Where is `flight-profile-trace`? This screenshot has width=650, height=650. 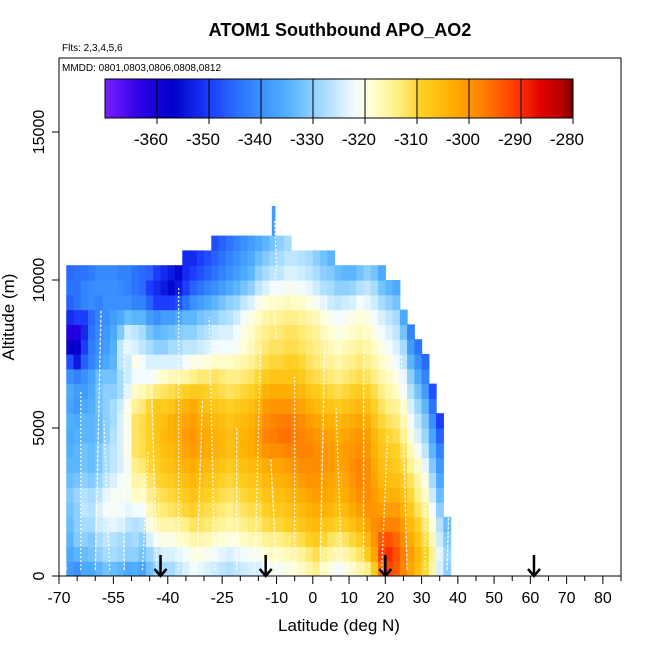
flight-profile-trace is located at coordinates (275, 280).